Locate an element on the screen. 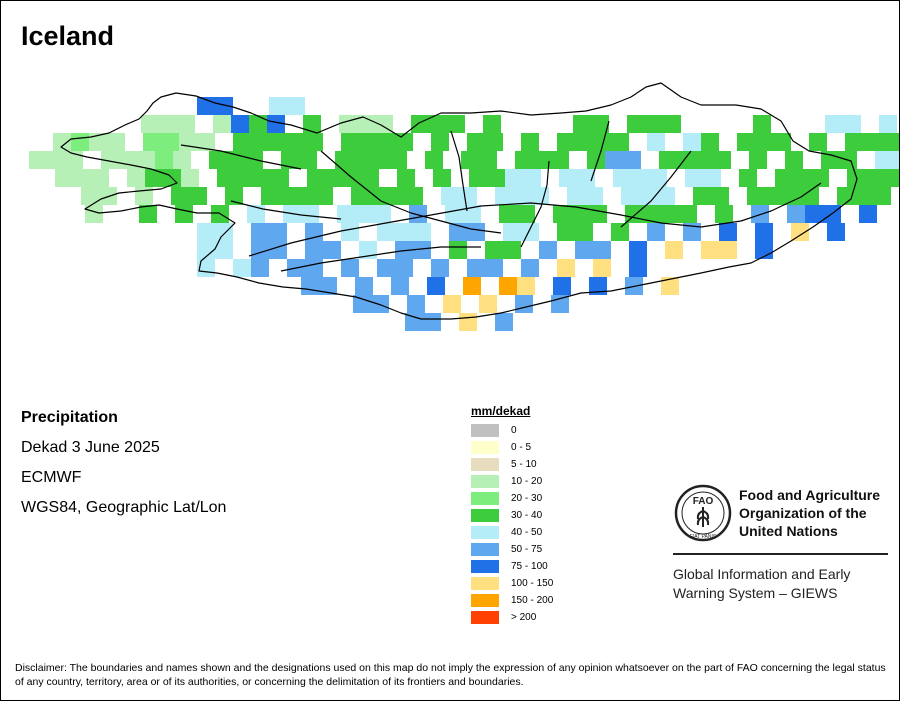 This screenshot has width=900, height=701. legend-label: 5 - 10 is located at coordinates (524, 464).